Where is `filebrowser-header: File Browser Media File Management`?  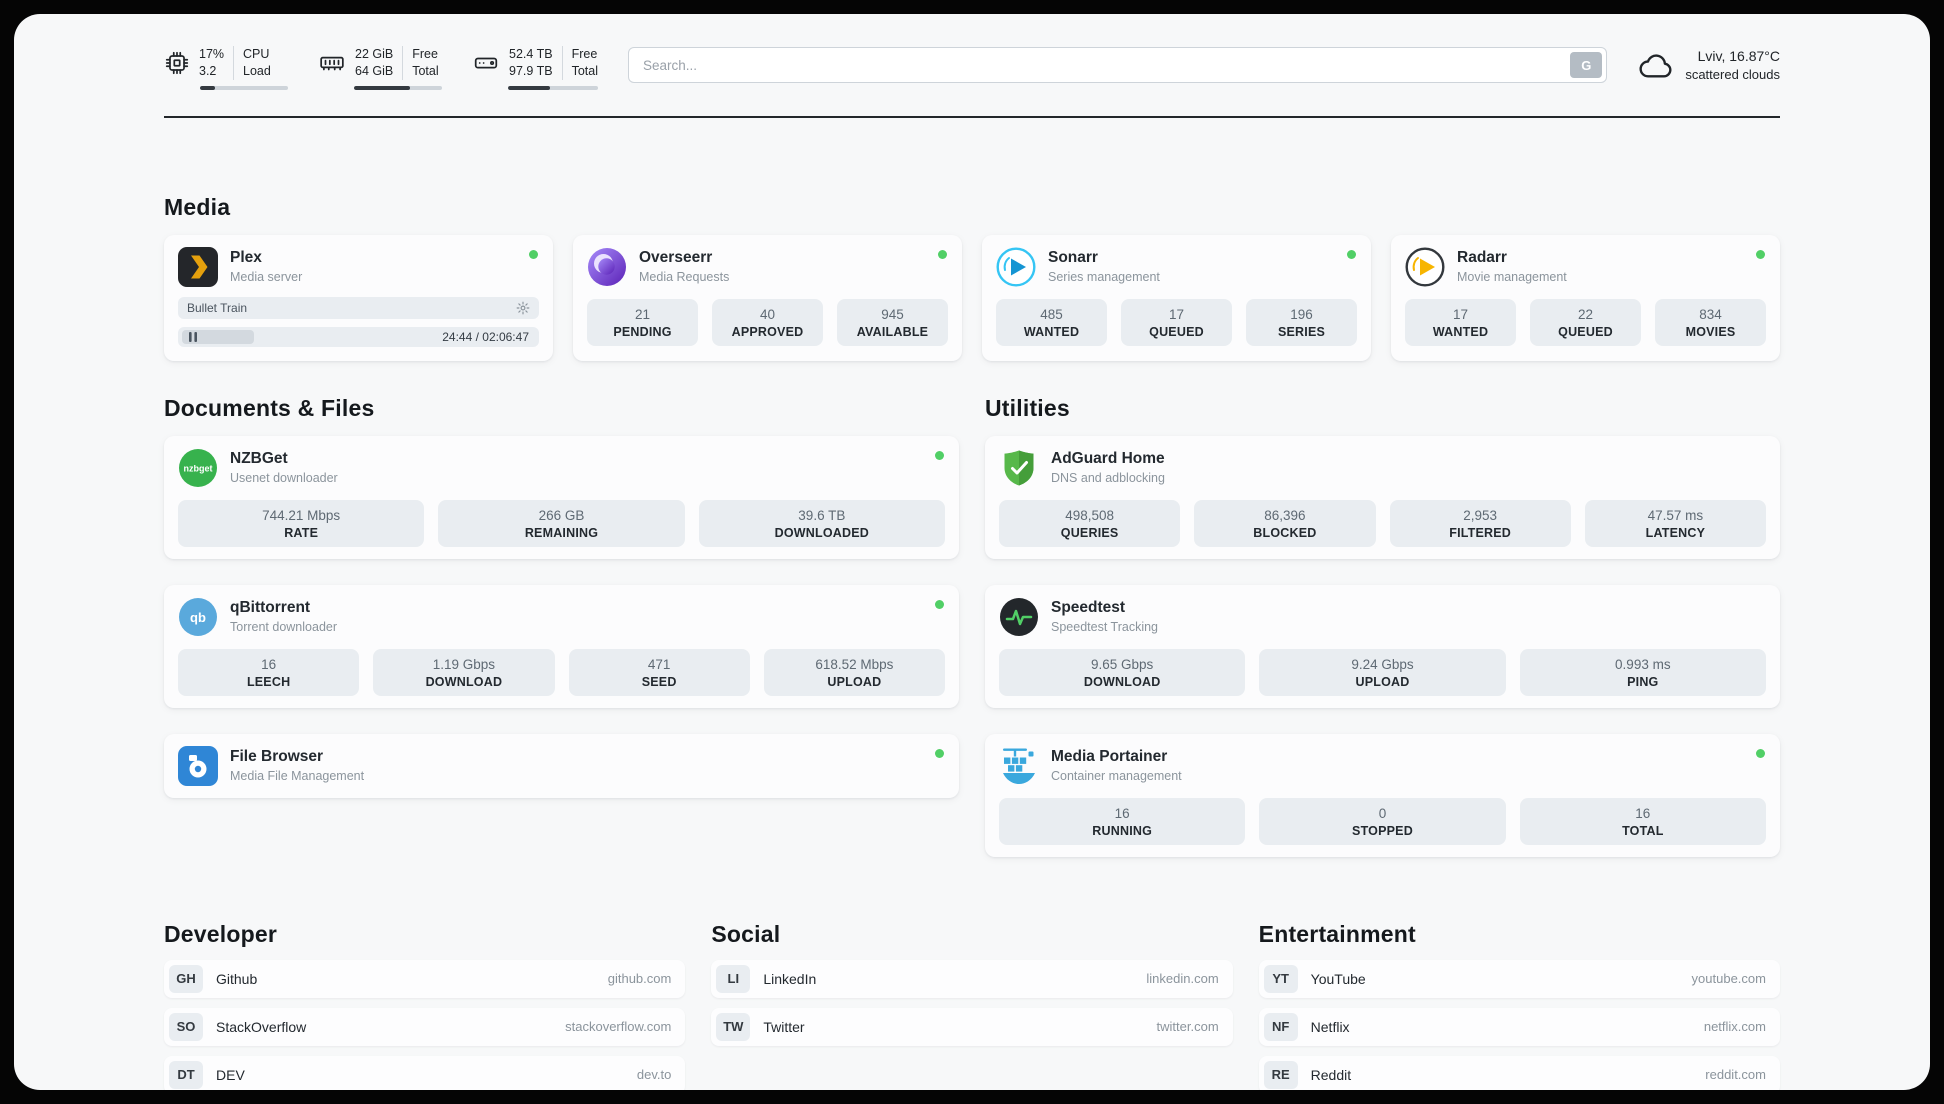
filebrowser-header: File Browser Media File Management is located at coordinates (561, 765).